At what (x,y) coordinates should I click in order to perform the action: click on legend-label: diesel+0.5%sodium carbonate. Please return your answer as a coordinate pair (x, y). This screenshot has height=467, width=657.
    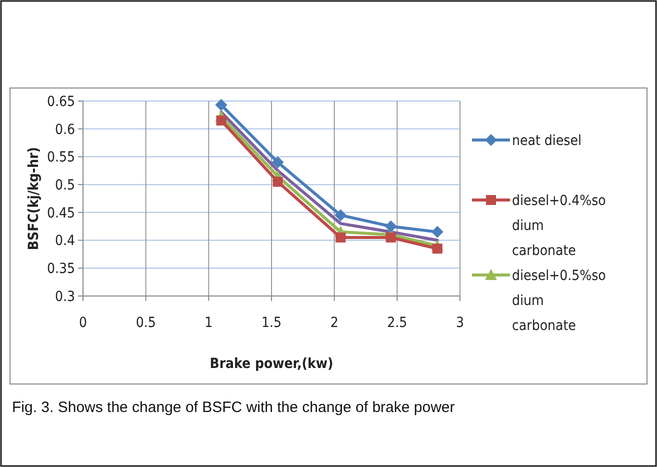
    Looking at the image, I should click on (559, 301).